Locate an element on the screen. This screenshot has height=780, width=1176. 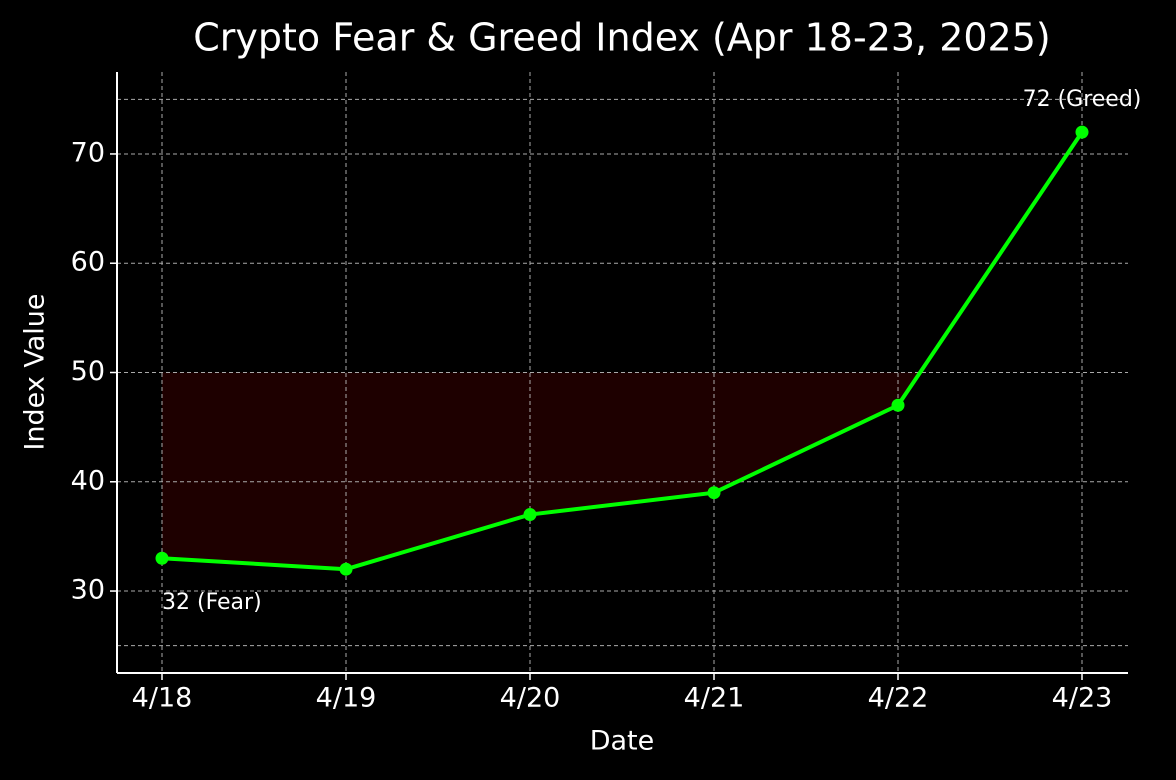
y-tick-label: 60 is located at coordinates (88, 262).